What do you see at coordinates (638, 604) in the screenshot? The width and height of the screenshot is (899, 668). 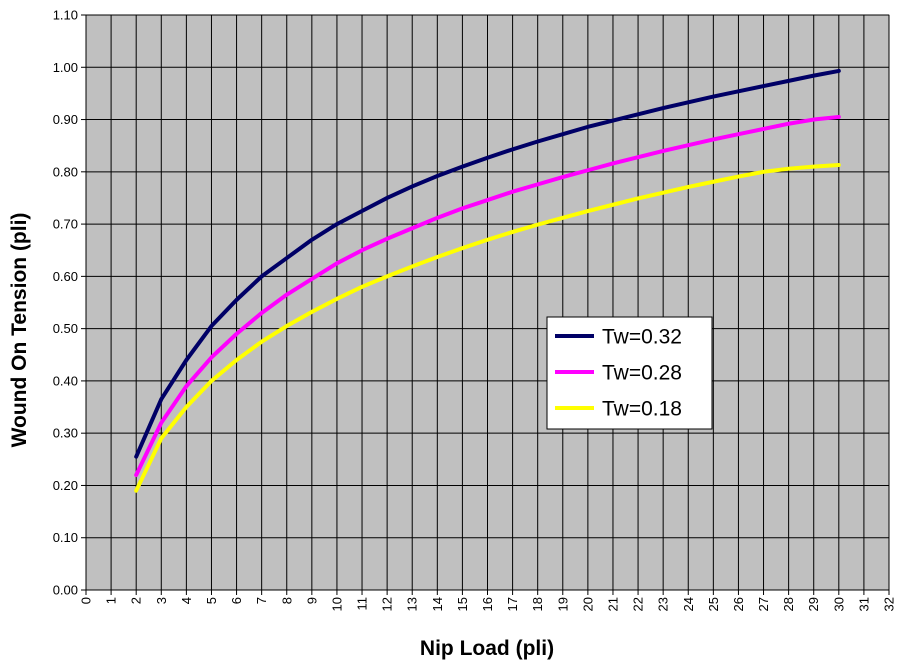 I see `x-tick-label: 22` at bounding box center [638, 604].